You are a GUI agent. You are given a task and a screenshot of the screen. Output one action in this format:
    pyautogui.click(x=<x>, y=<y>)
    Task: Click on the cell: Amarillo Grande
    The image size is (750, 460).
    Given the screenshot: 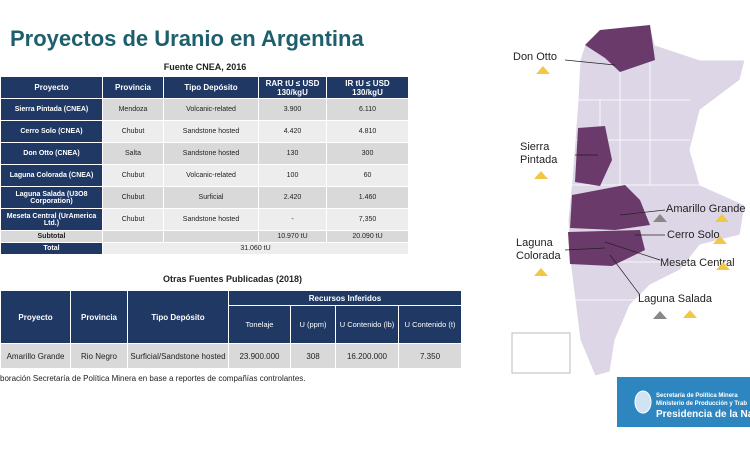 What is the action you would take?
    pyautogui.click(x=35, y=356)
    